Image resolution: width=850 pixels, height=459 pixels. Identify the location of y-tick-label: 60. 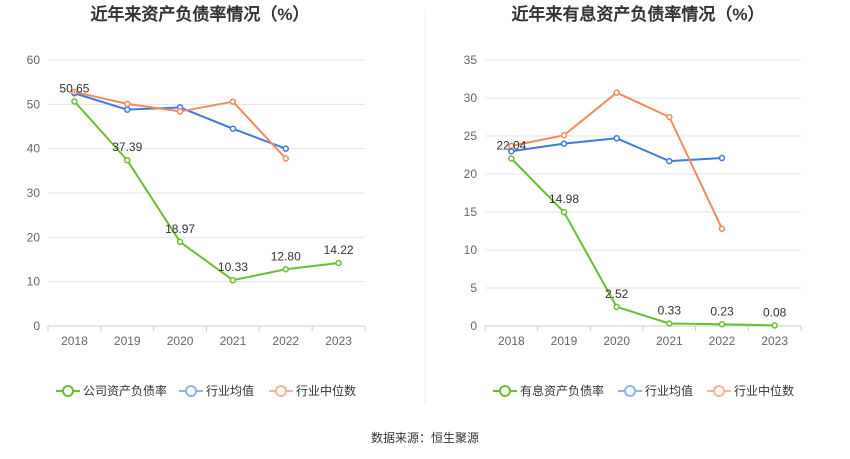
(34, 60).